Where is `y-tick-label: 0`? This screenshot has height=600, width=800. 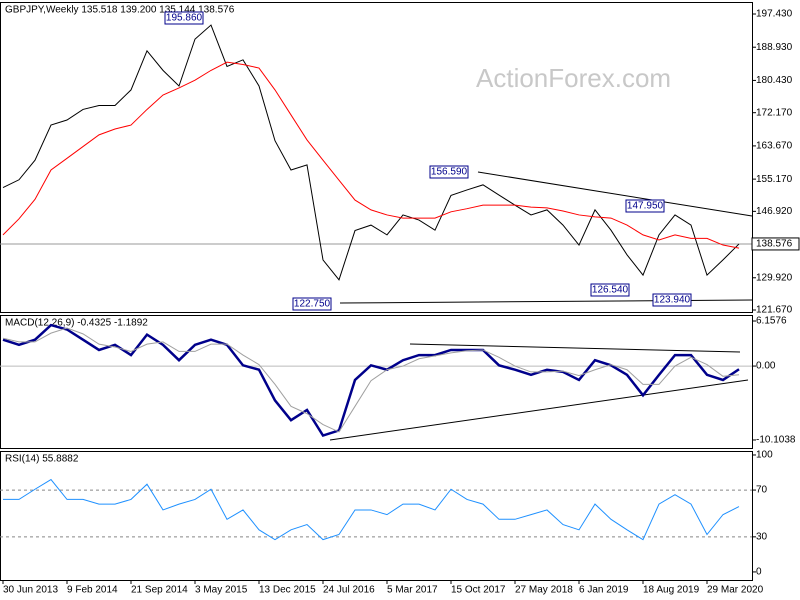 y-tick-label: 0 is located at coordinates (759, 572).